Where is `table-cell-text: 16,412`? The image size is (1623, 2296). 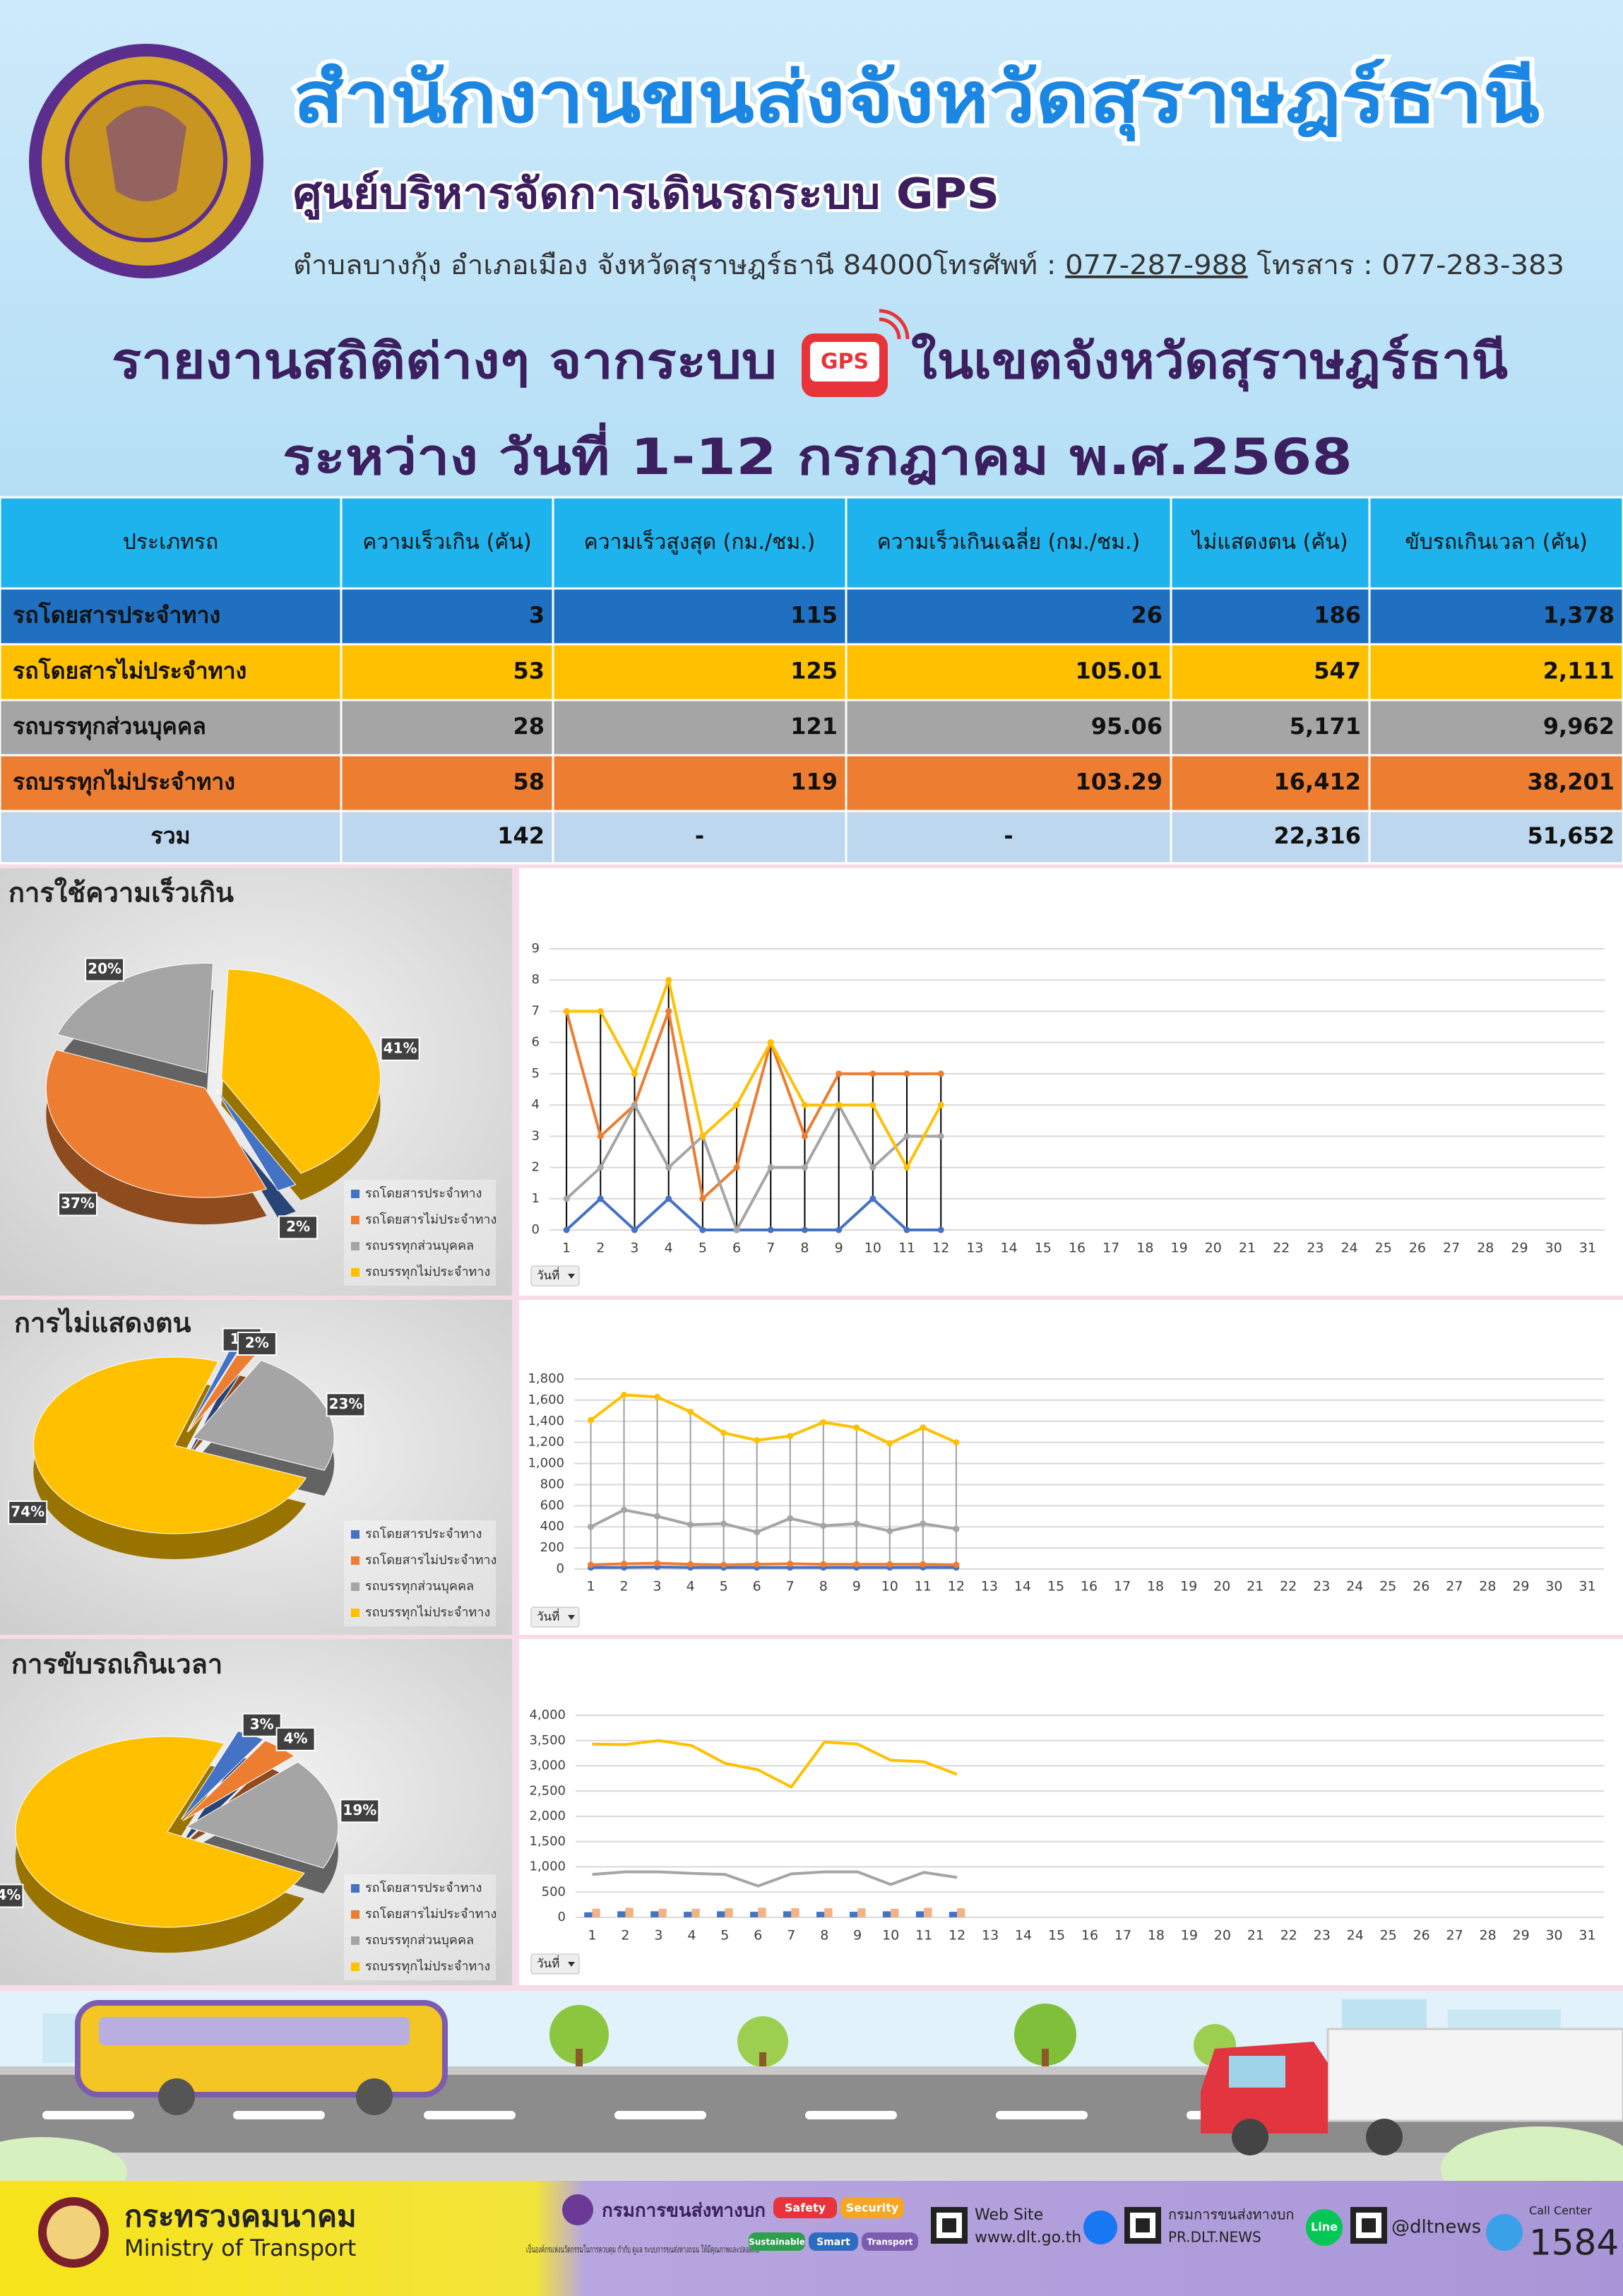 table-cell-text: 16,412 is located at coordinates (1317, 782).